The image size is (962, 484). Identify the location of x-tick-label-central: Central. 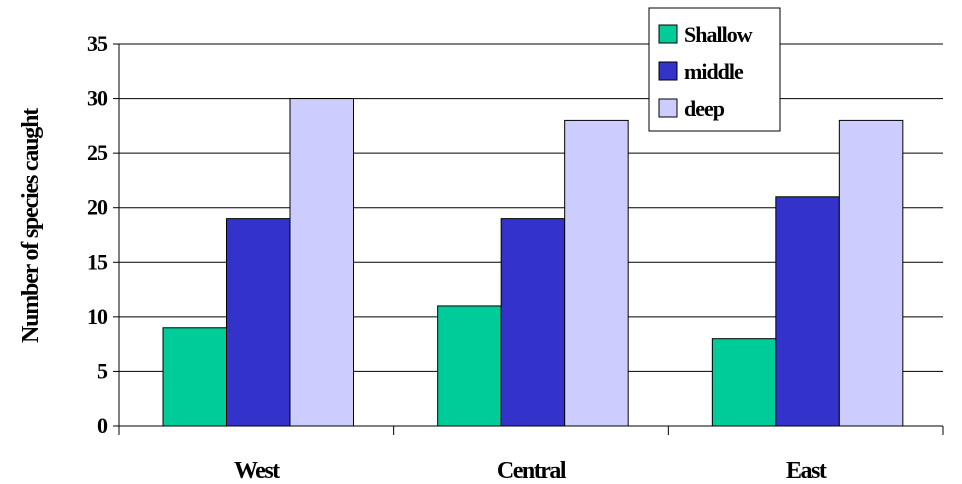
(532, 471).